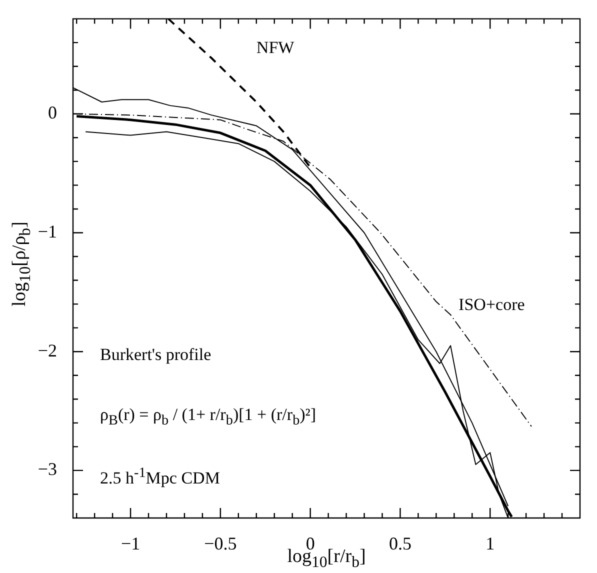 The width and height of the screenshot is (597, 573). I want to click on x-tick-label: 0.5, so click(400, 544).